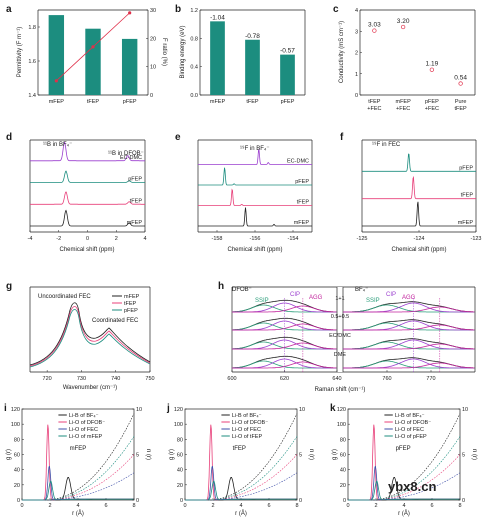 This screenshot has width=490, height=517. What do you see at coordinates (87, 239) in the screenshot?
I see `d-xtick-2: 0` at bounding box center [87, 239].